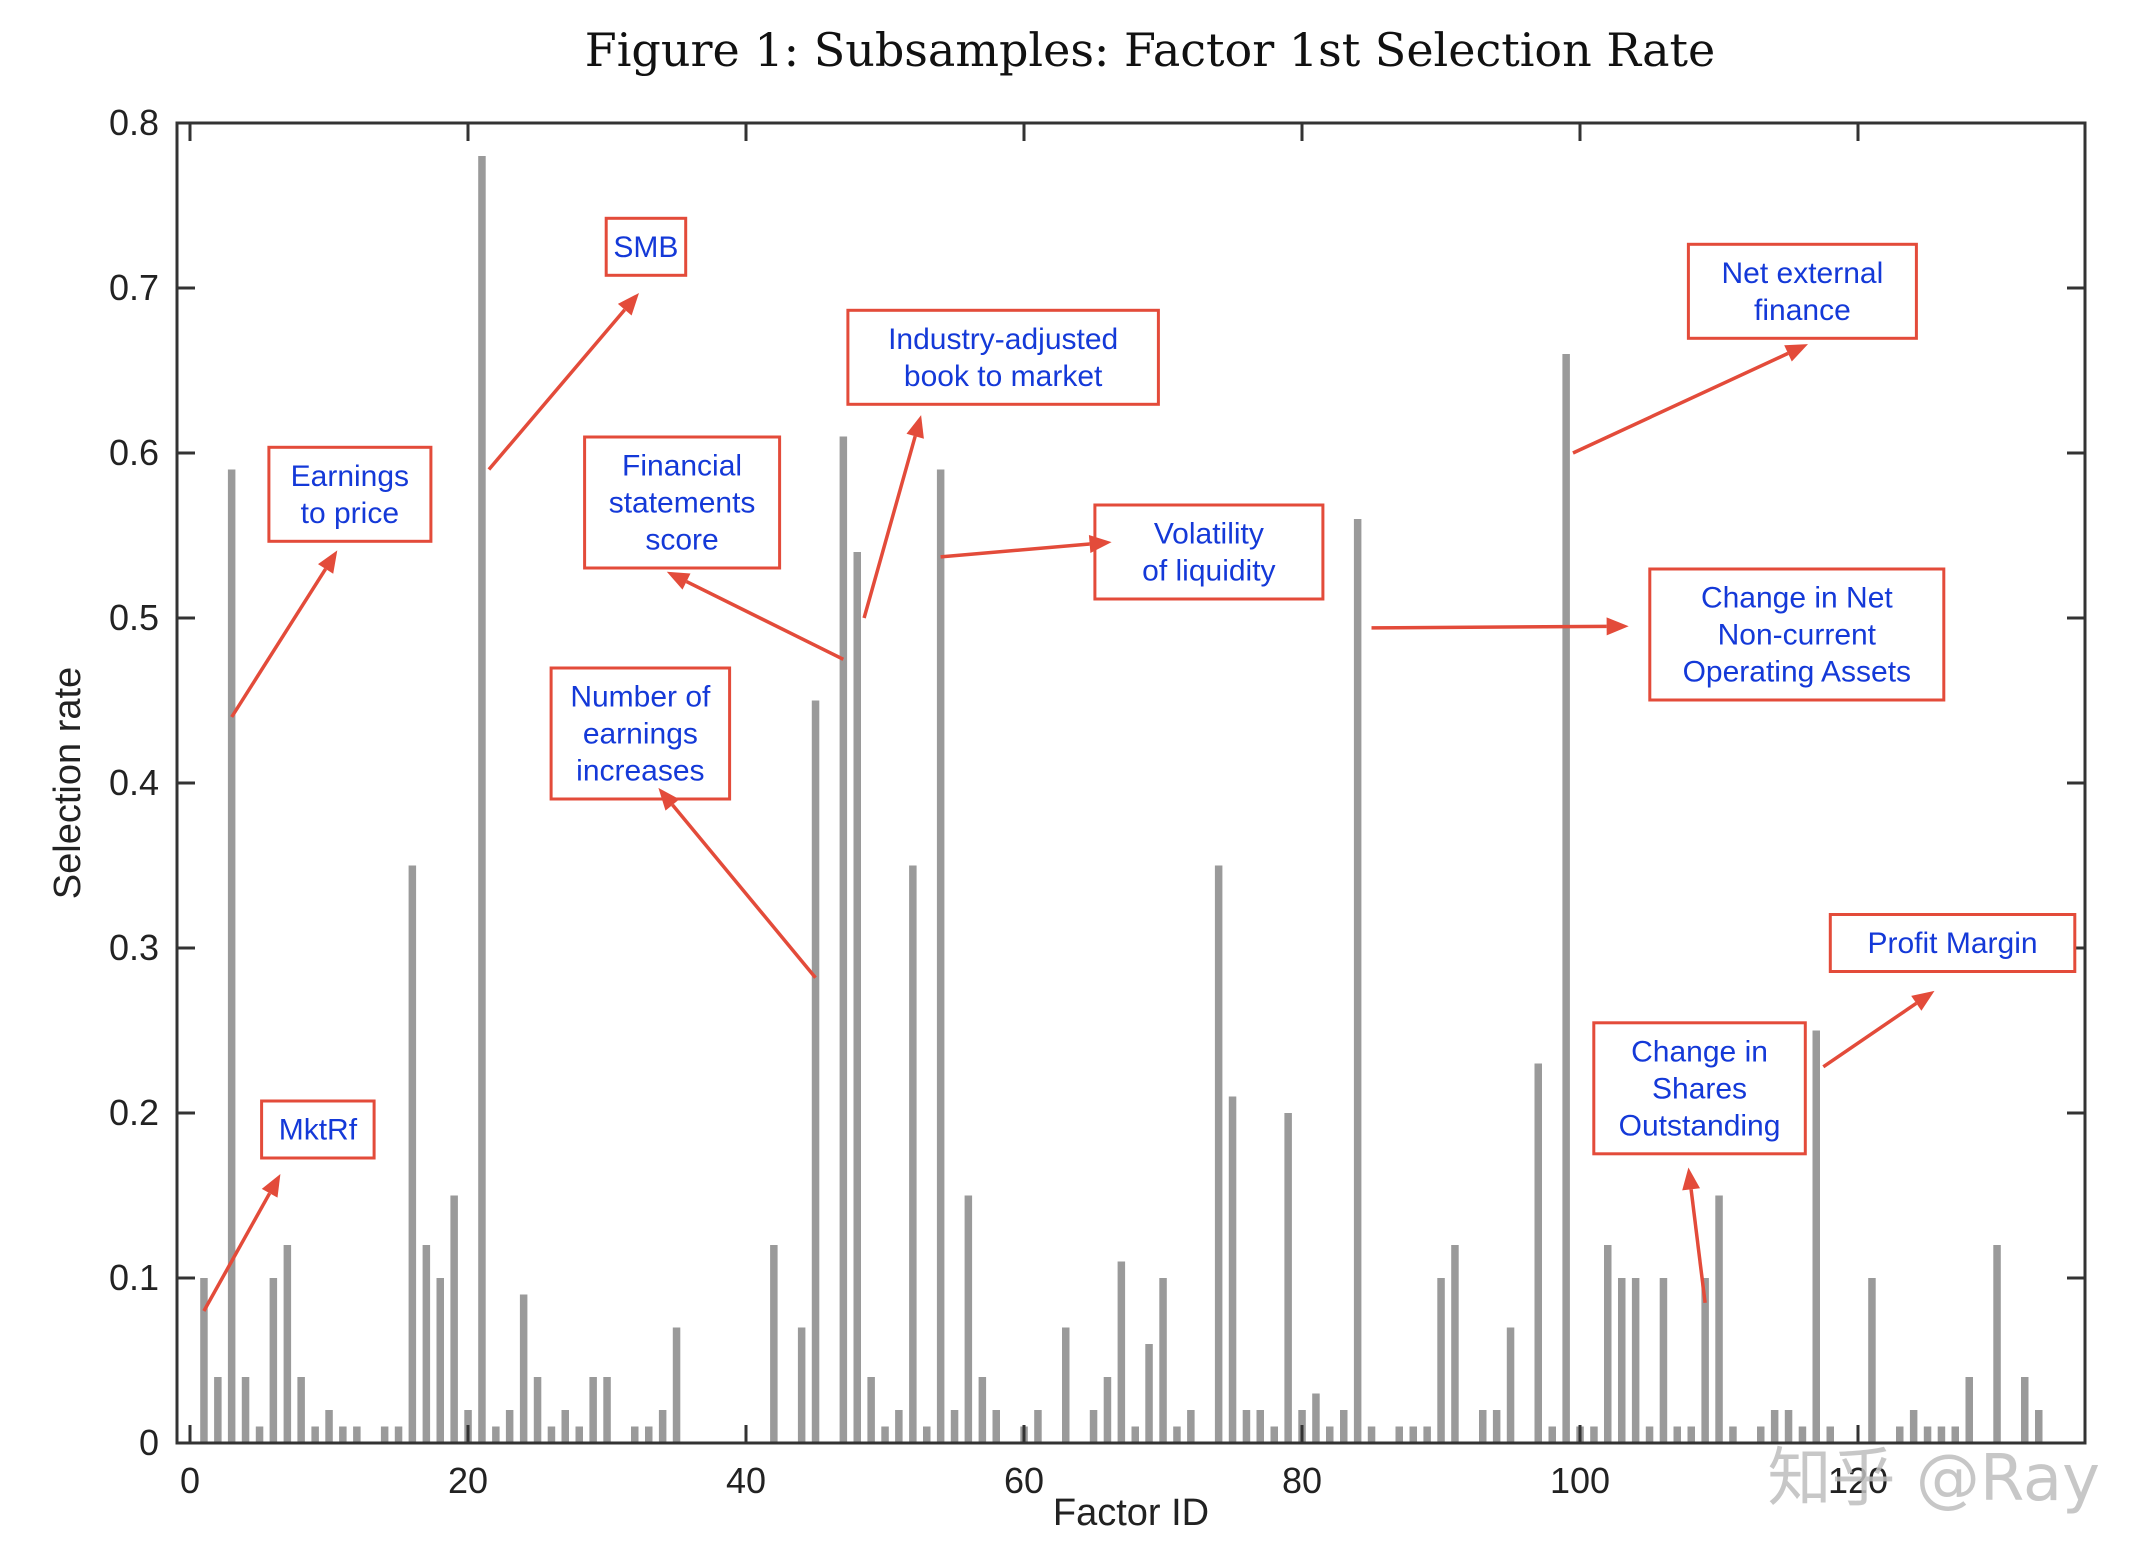  I want to click on annotation-text: earnings, so click(640, 734).